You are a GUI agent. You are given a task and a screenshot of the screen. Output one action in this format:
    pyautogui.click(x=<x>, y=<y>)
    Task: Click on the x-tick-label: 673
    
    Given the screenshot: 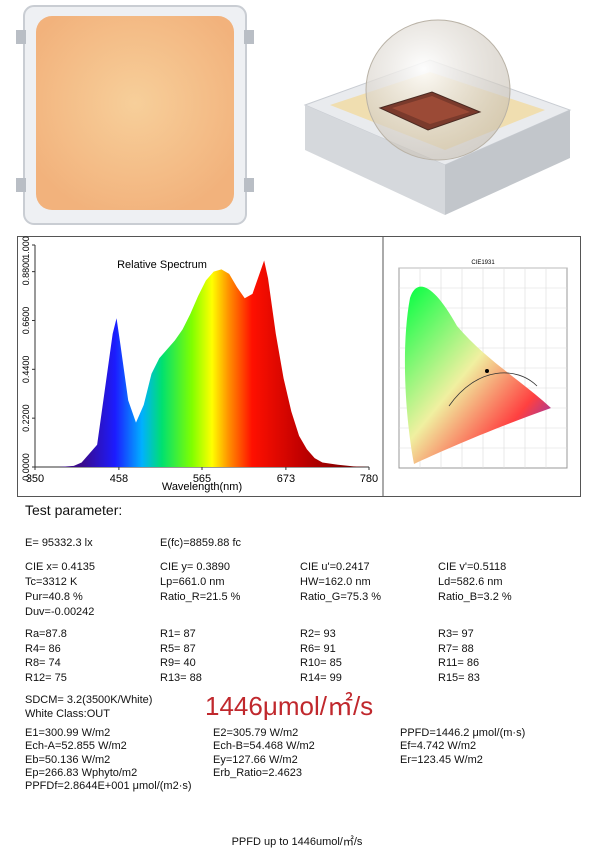 What is the action you would take?
    pyautogui.click(x=286, y=479)
    